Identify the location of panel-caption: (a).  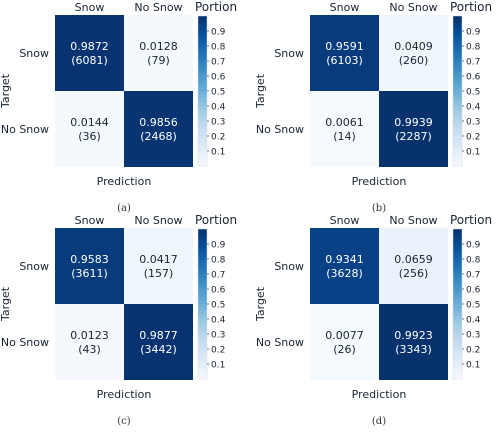
(124, 208).